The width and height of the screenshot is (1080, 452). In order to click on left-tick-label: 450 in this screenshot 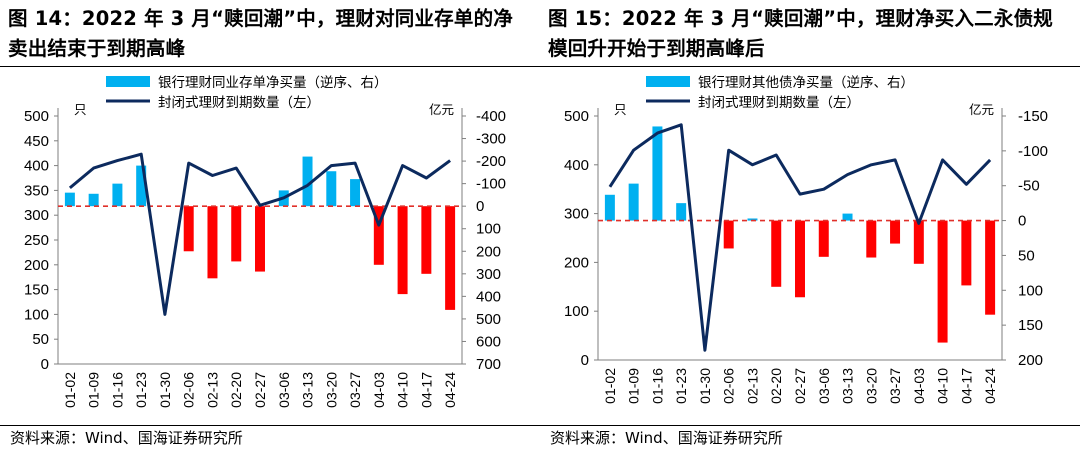, I will do `click(36, 141)`.